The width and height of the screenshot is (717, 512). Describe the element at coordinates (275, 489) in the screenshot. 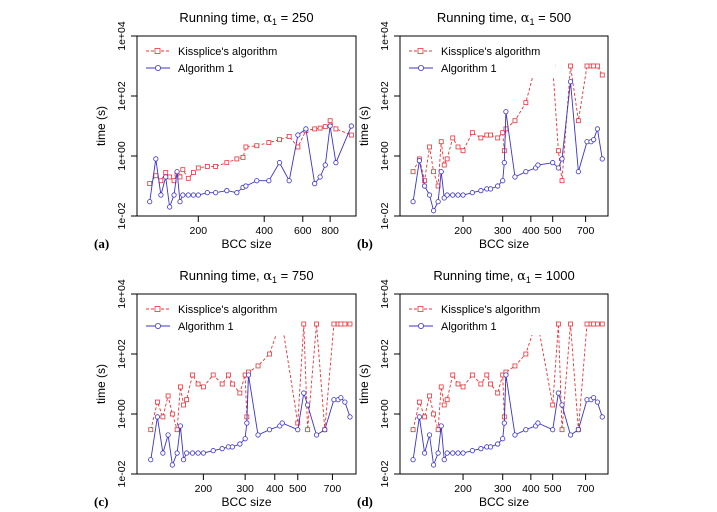

I see `x-tick-label: 400` at that location.